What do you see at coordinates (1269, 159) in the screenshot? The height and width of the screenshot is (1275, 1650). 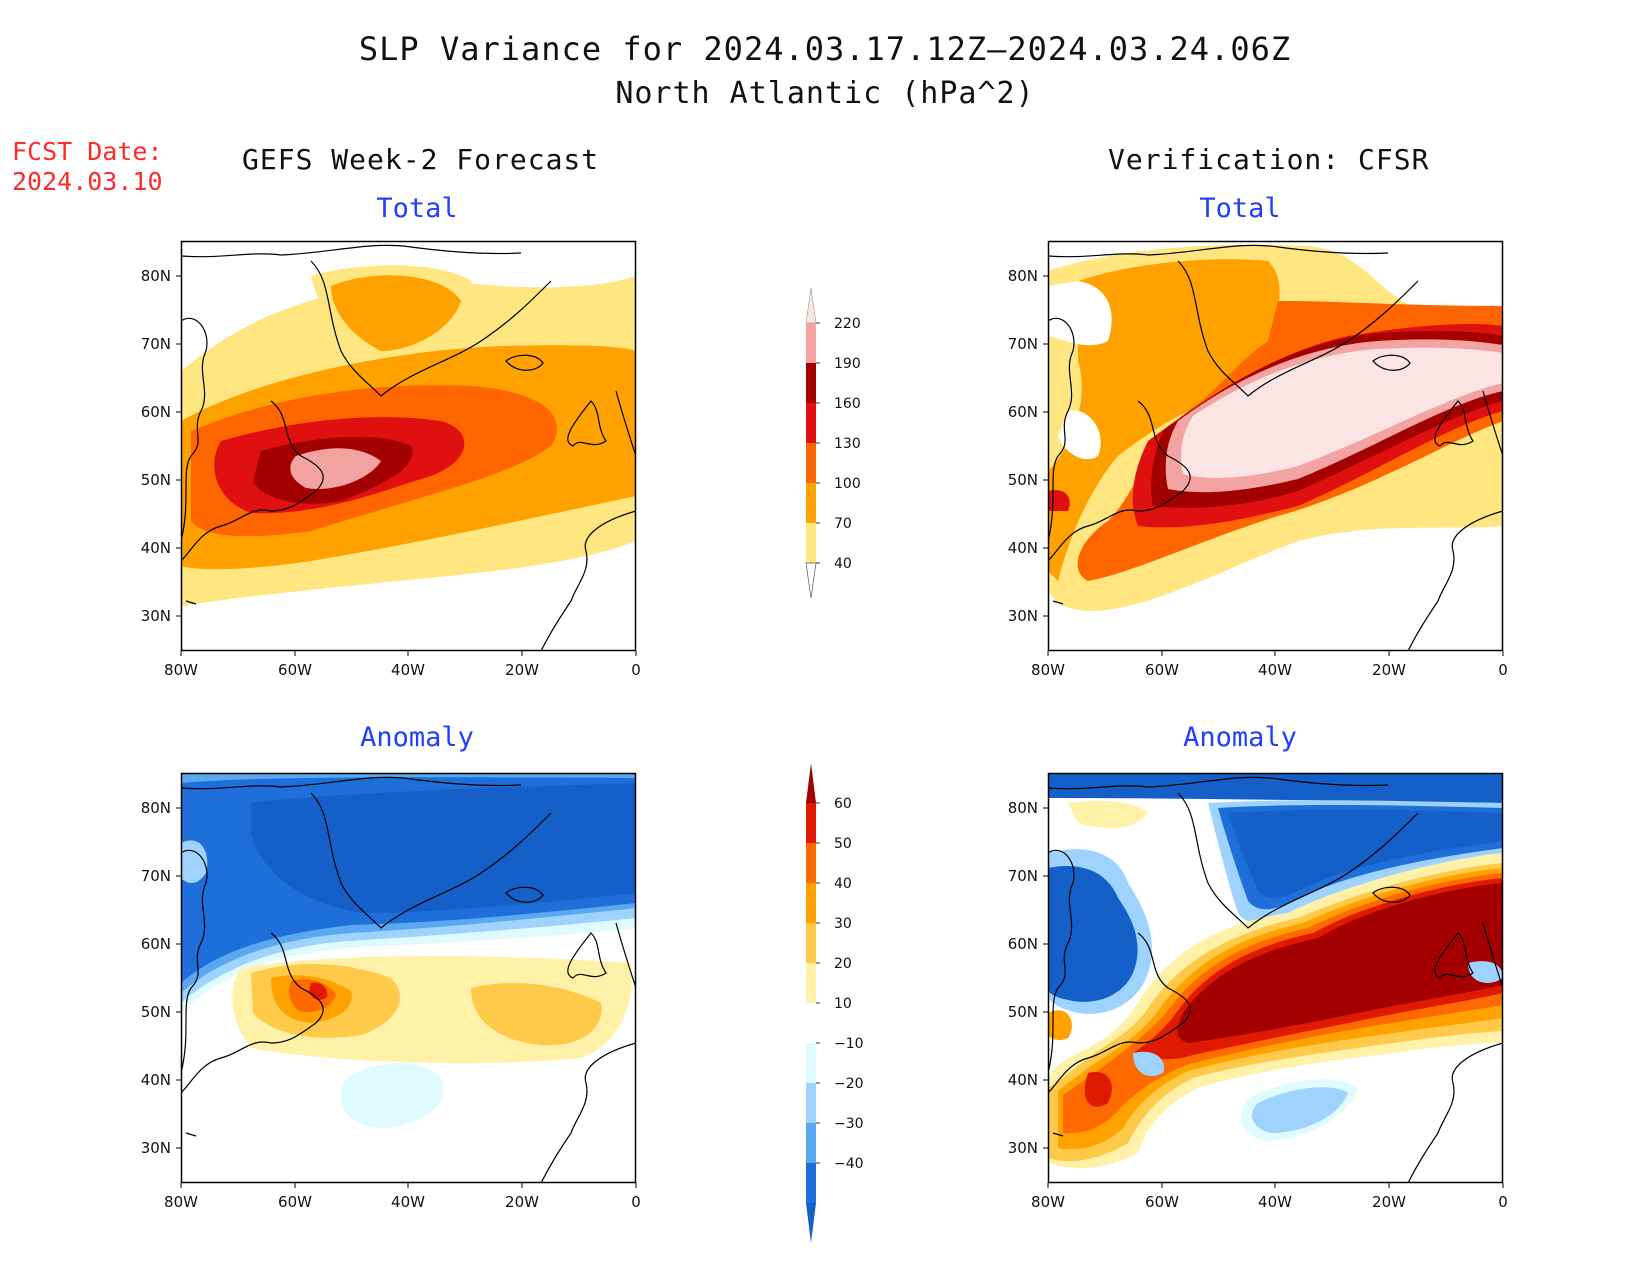 I see `column-title-verification: Verification: CFSR` at bounding box center [1269, 159].